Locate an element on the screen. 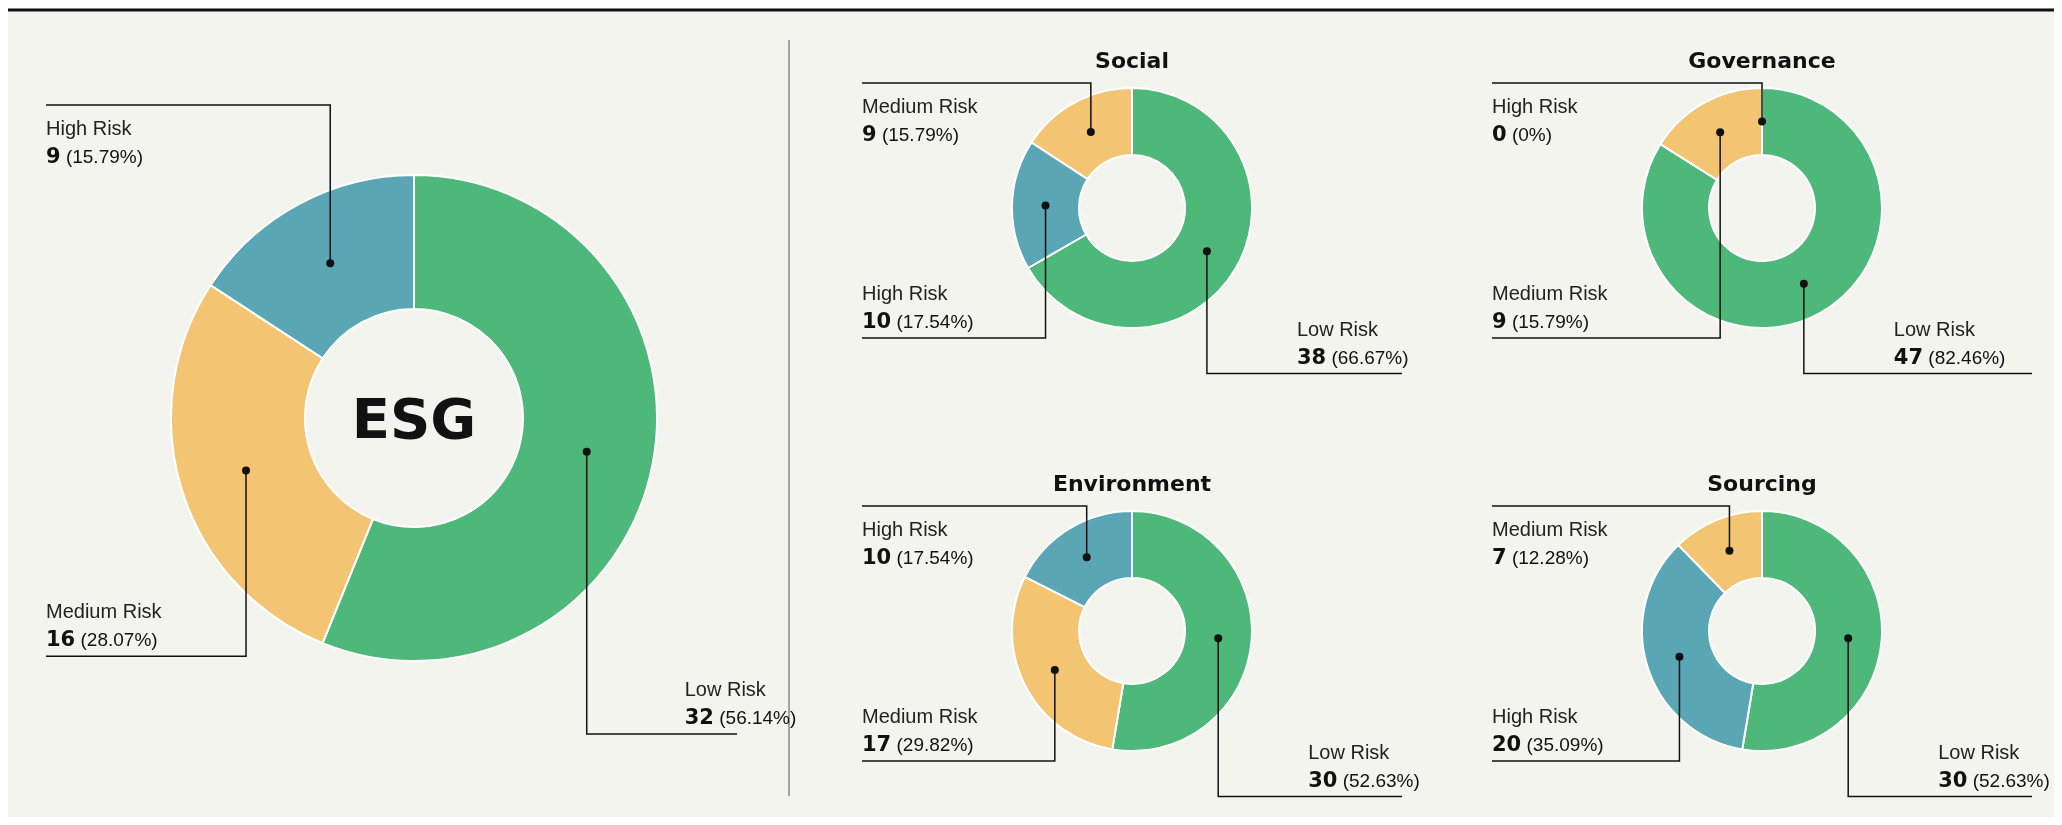 The image size is (2062, 825). text: 0 (0%) is located at coordinates (1522, 134).